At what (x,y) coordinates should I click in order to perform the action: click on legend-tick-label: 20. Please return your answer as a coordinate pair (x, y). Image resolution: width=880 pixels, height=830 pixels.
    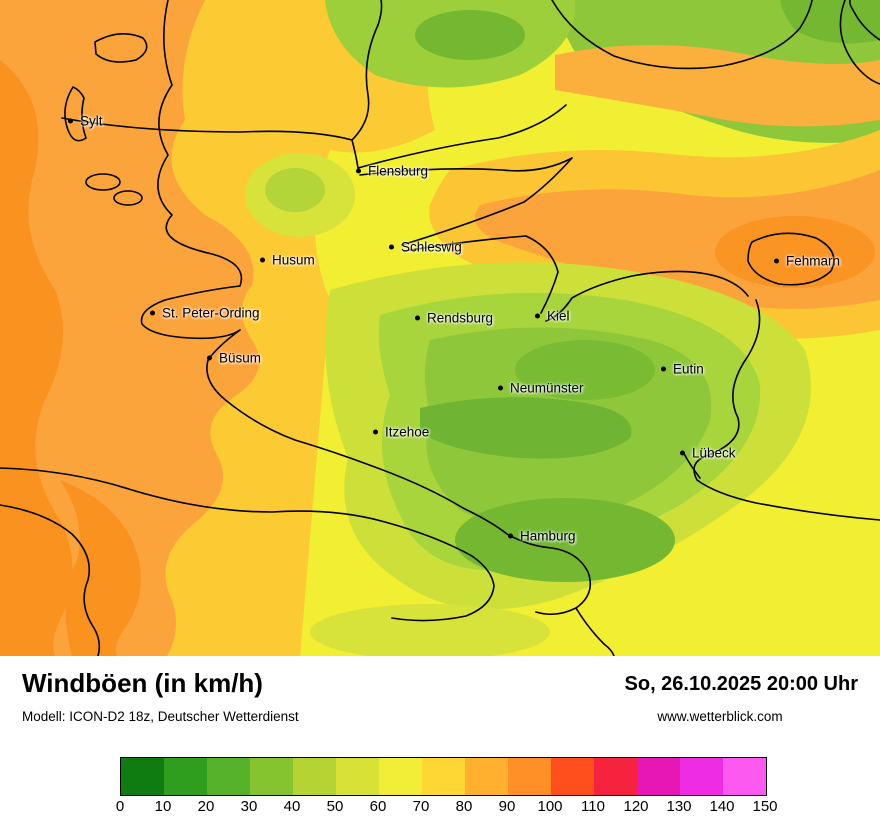
    Looking at the image, I should click on (206, 806).